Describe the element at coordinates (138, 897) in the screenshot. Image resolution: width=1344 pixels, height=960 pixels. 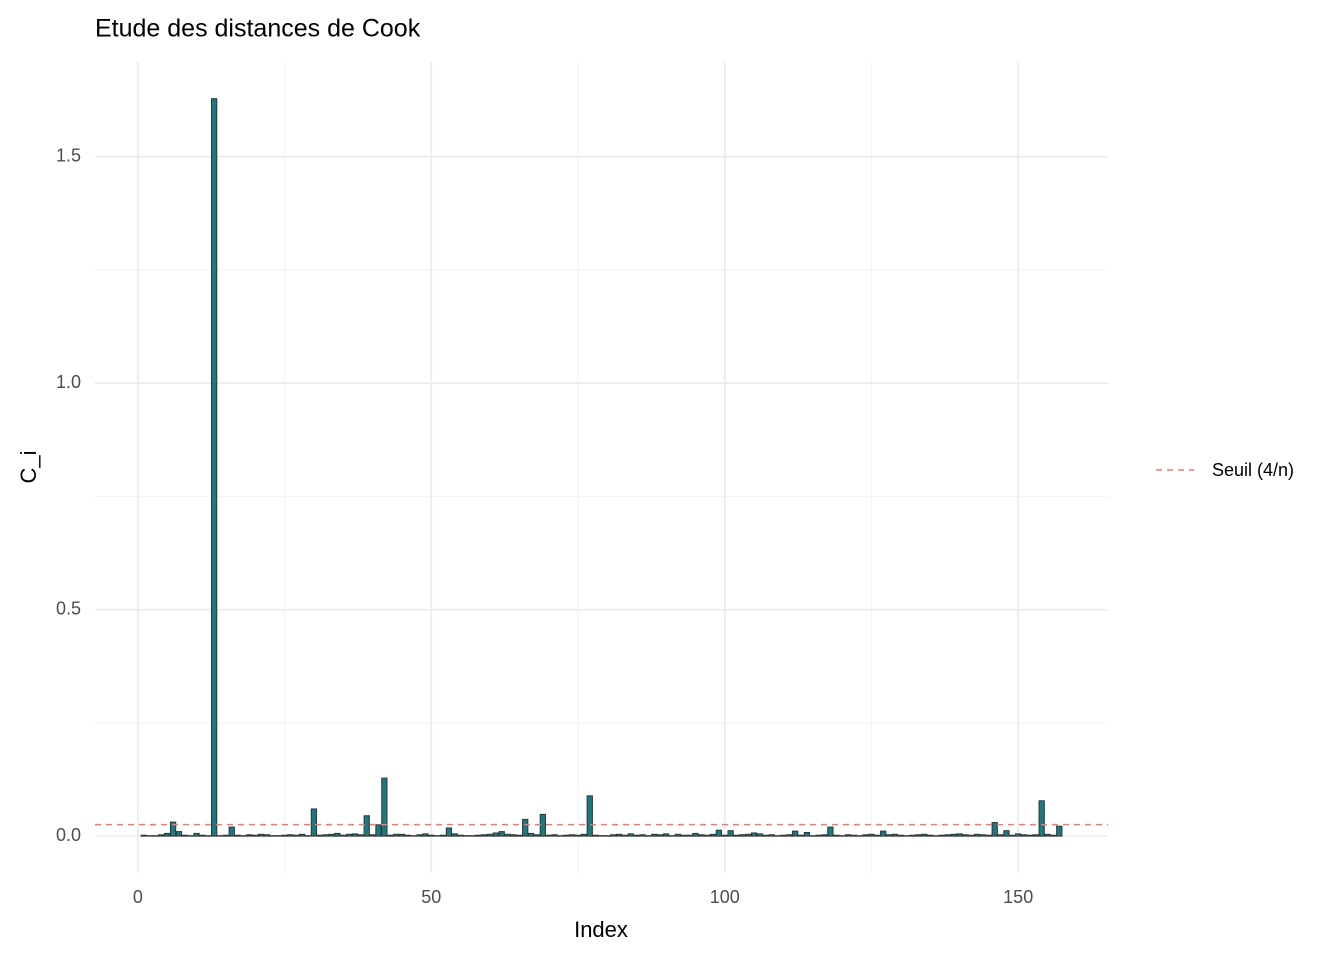
I see `x-tick-label: 0` at that location.